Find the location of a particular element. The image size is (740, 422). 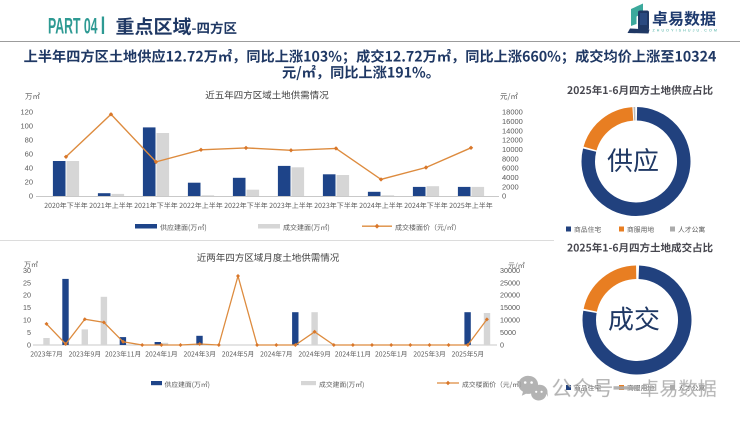

svg-text: 15000 is located at coordinates (510, 307).